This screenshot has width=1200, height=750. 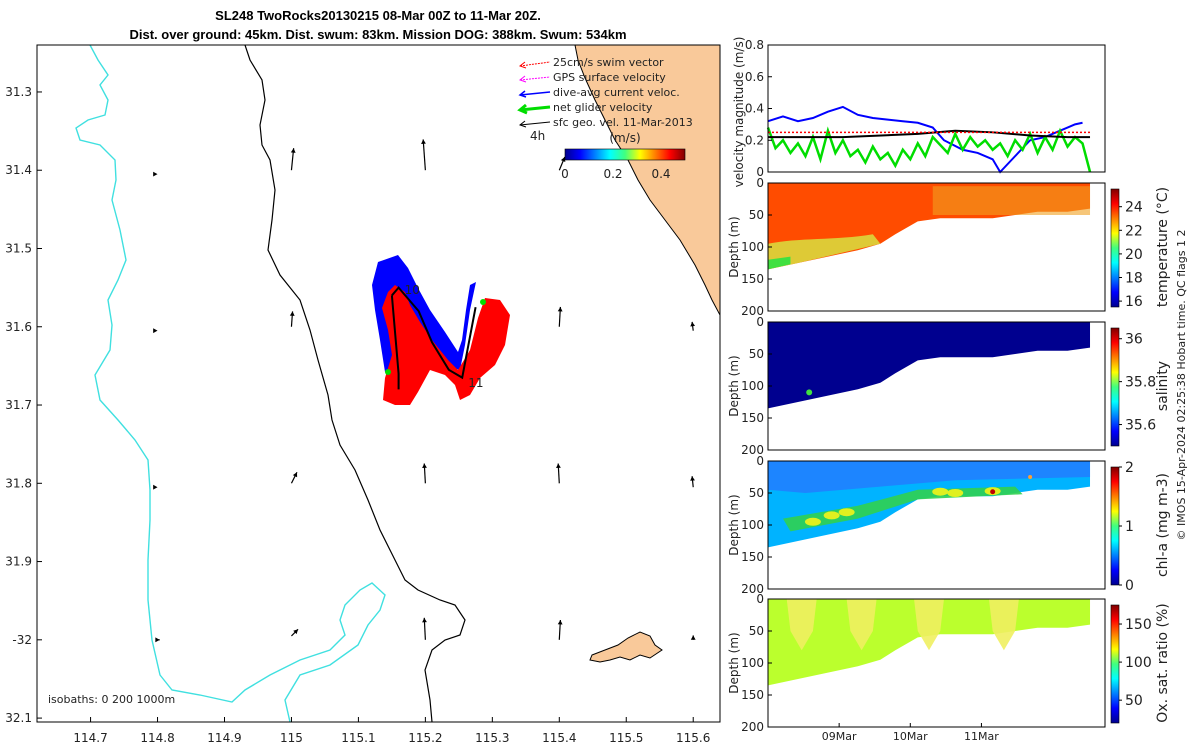 I want to click on section-colorbar-tick-label: 18, so click(x=1134, y=279).